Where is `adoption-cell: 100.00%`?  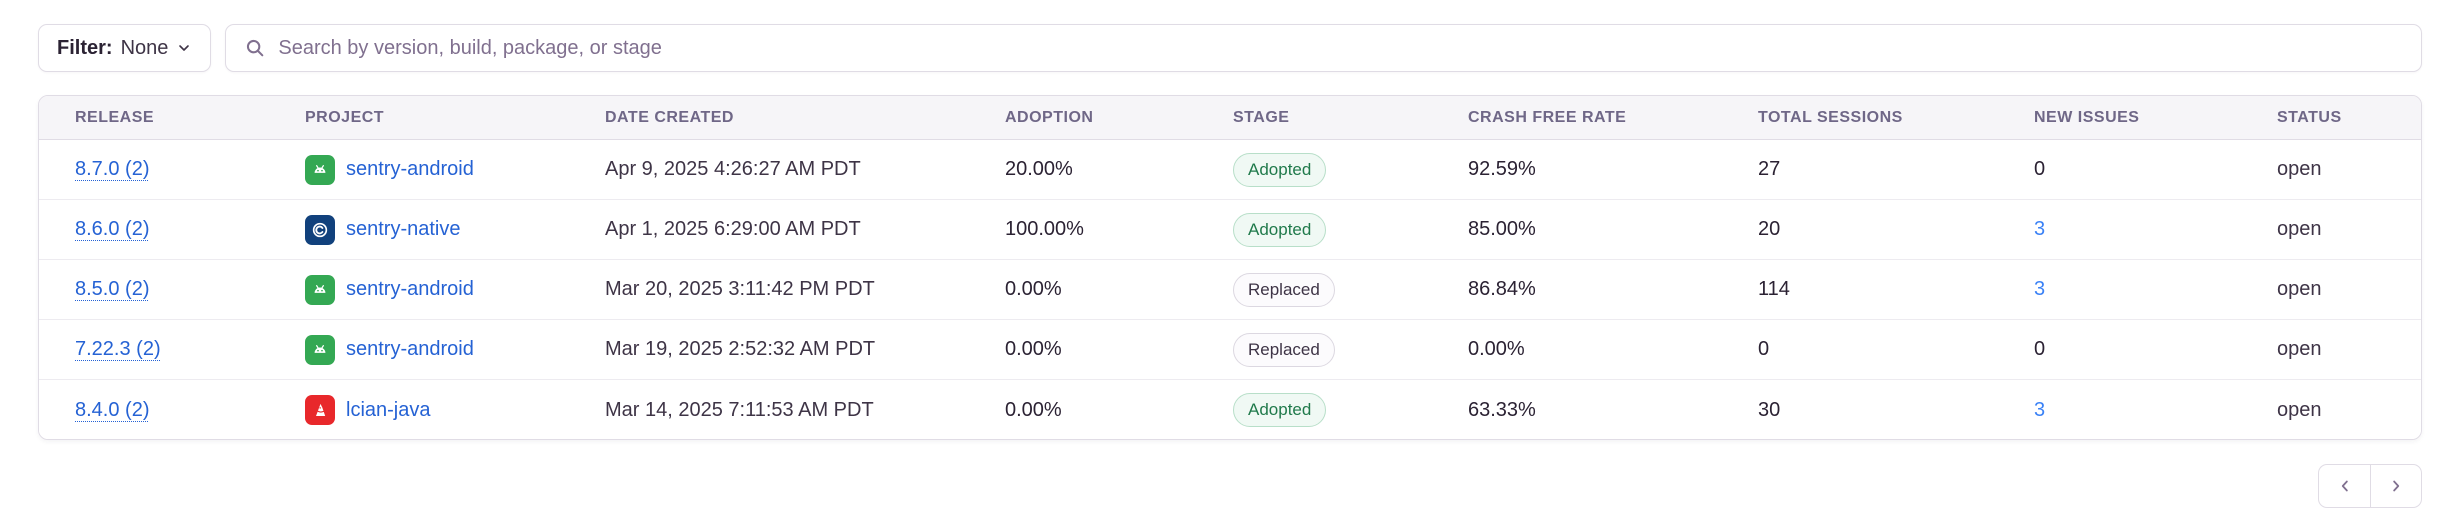
adoption-cell: 100.00% is located at coordinates (1044, 229).